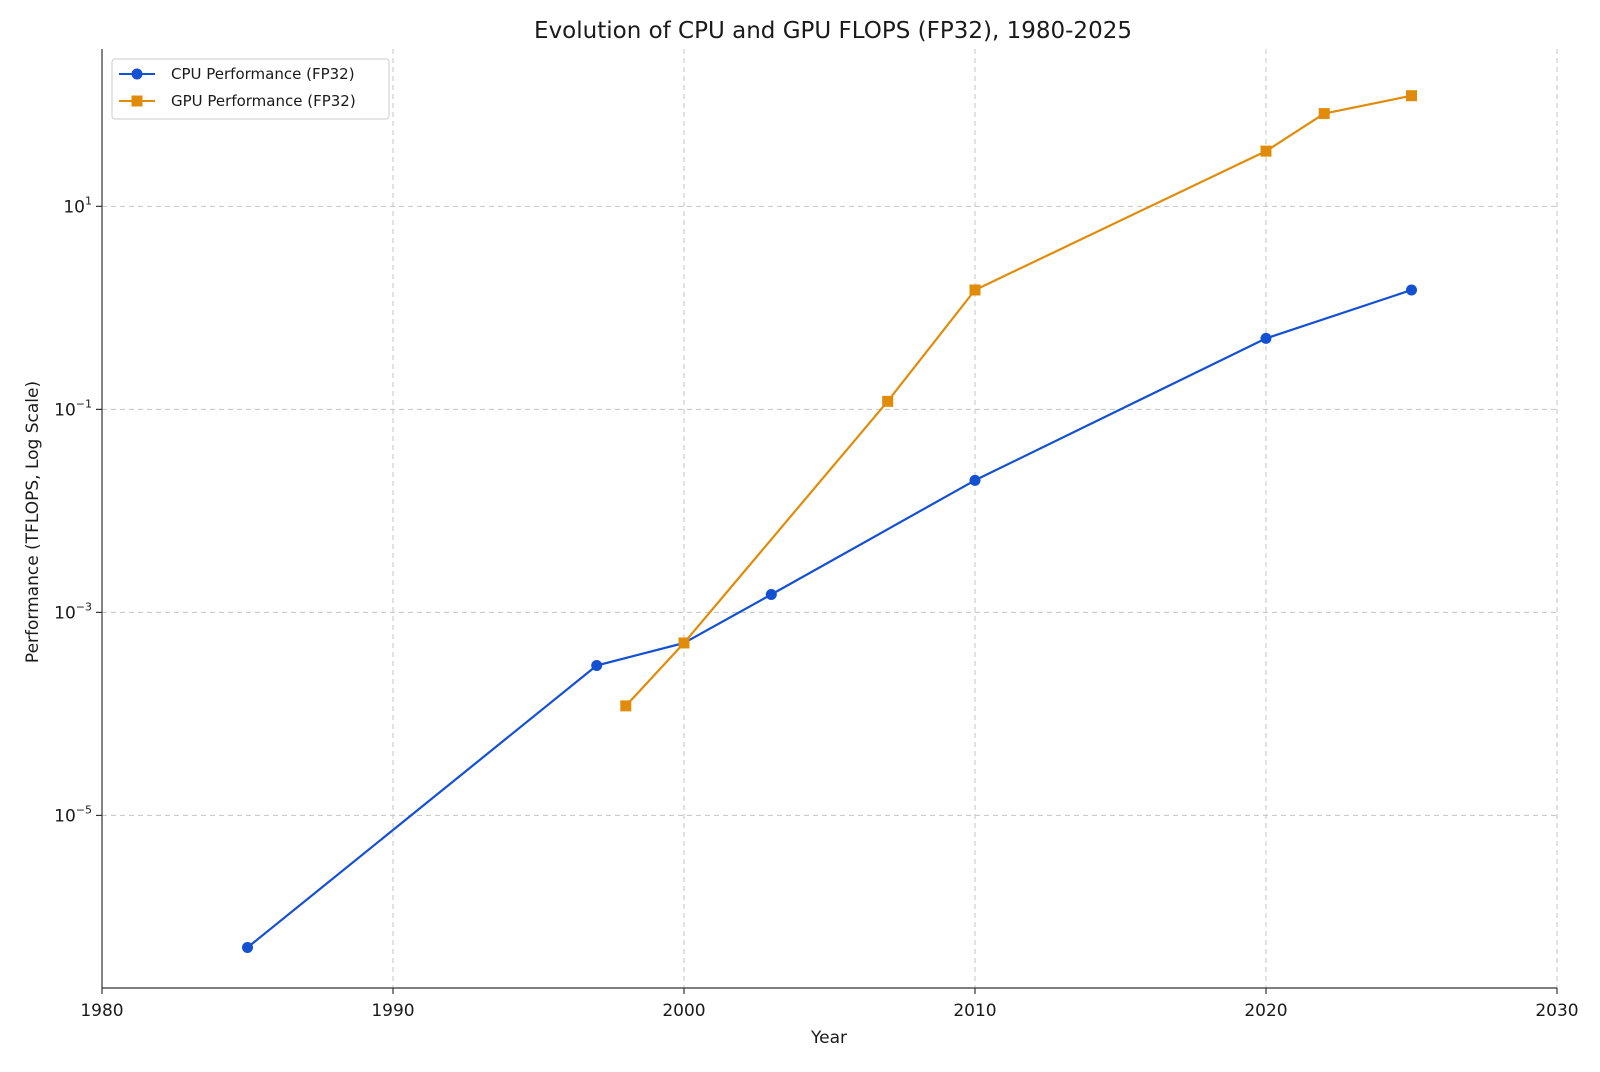 This screenshot has width=1600, height=1072. I want to click on y-tick-exponent: −3, so click(84, 606).